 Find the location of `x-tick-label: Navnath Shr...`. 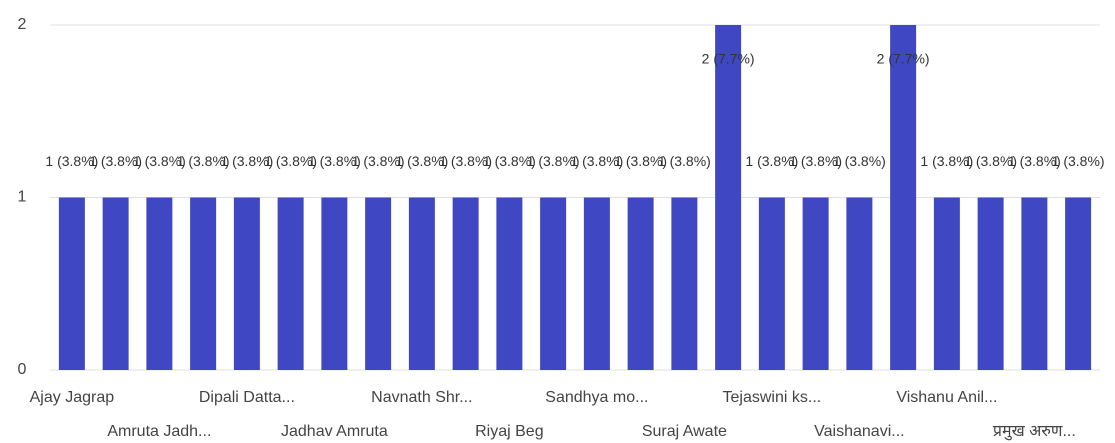

x-tick-label: Navnath Shr... is located at coordinates (421, 397).